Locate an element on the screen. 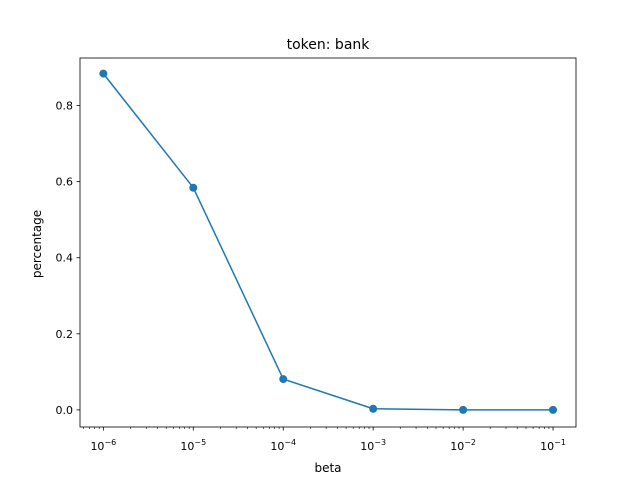 The image size is (640, 480). x-tick-label: 10⁻² is located at coordinates (463, 445).